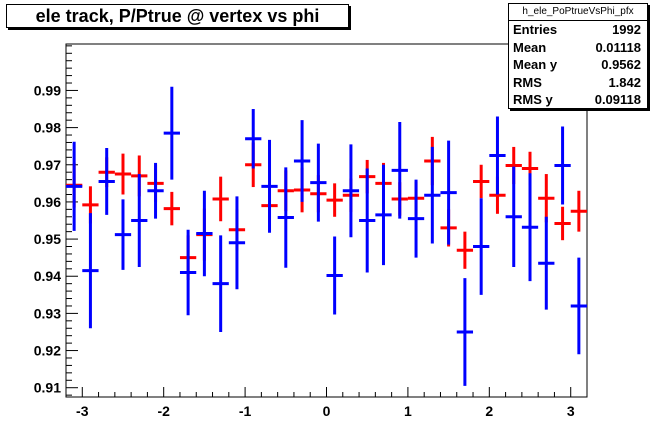  I want to click on stats-value: 0.9562, so click(621, 64).